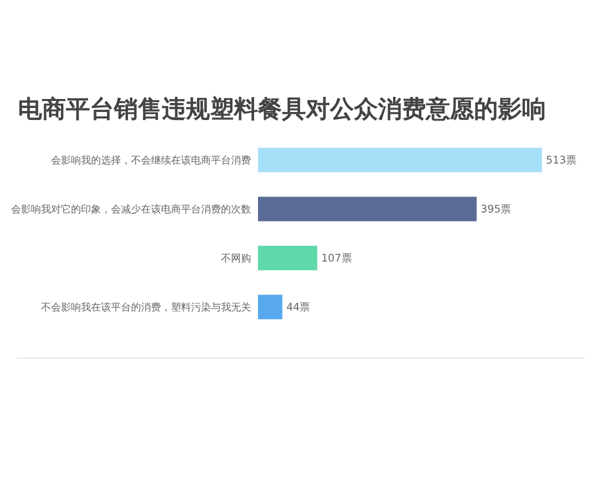 This screenshot has height=480, width=600. Describe the element at coordinates (151, 160) in the screenshot. I see `y-tick-label: 会影响我的选择，不会继续在该电商平台消费` at that location.